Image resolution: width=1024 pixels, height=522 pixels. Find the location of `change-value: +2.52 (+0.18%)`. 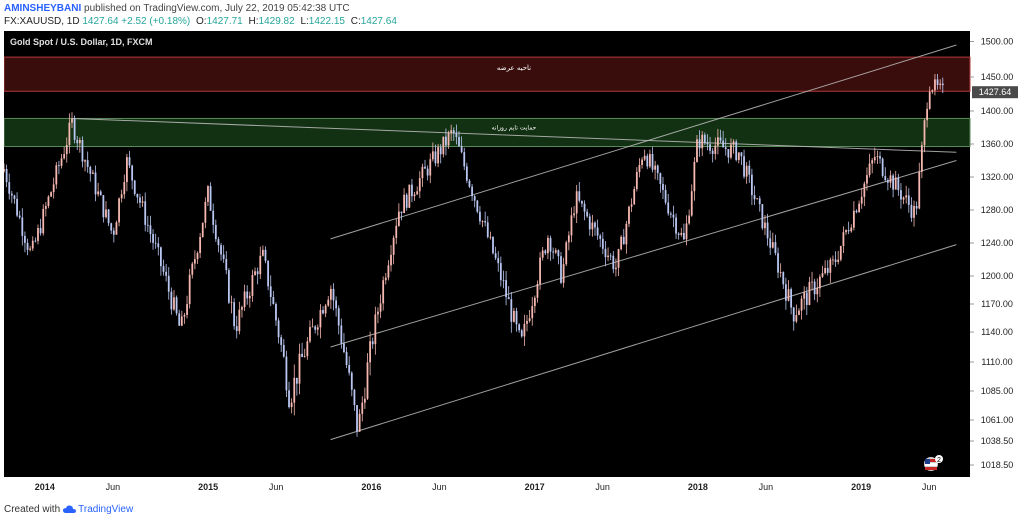

change-value: +2.52 (+0.18%) is located at coordinates (156, 21).